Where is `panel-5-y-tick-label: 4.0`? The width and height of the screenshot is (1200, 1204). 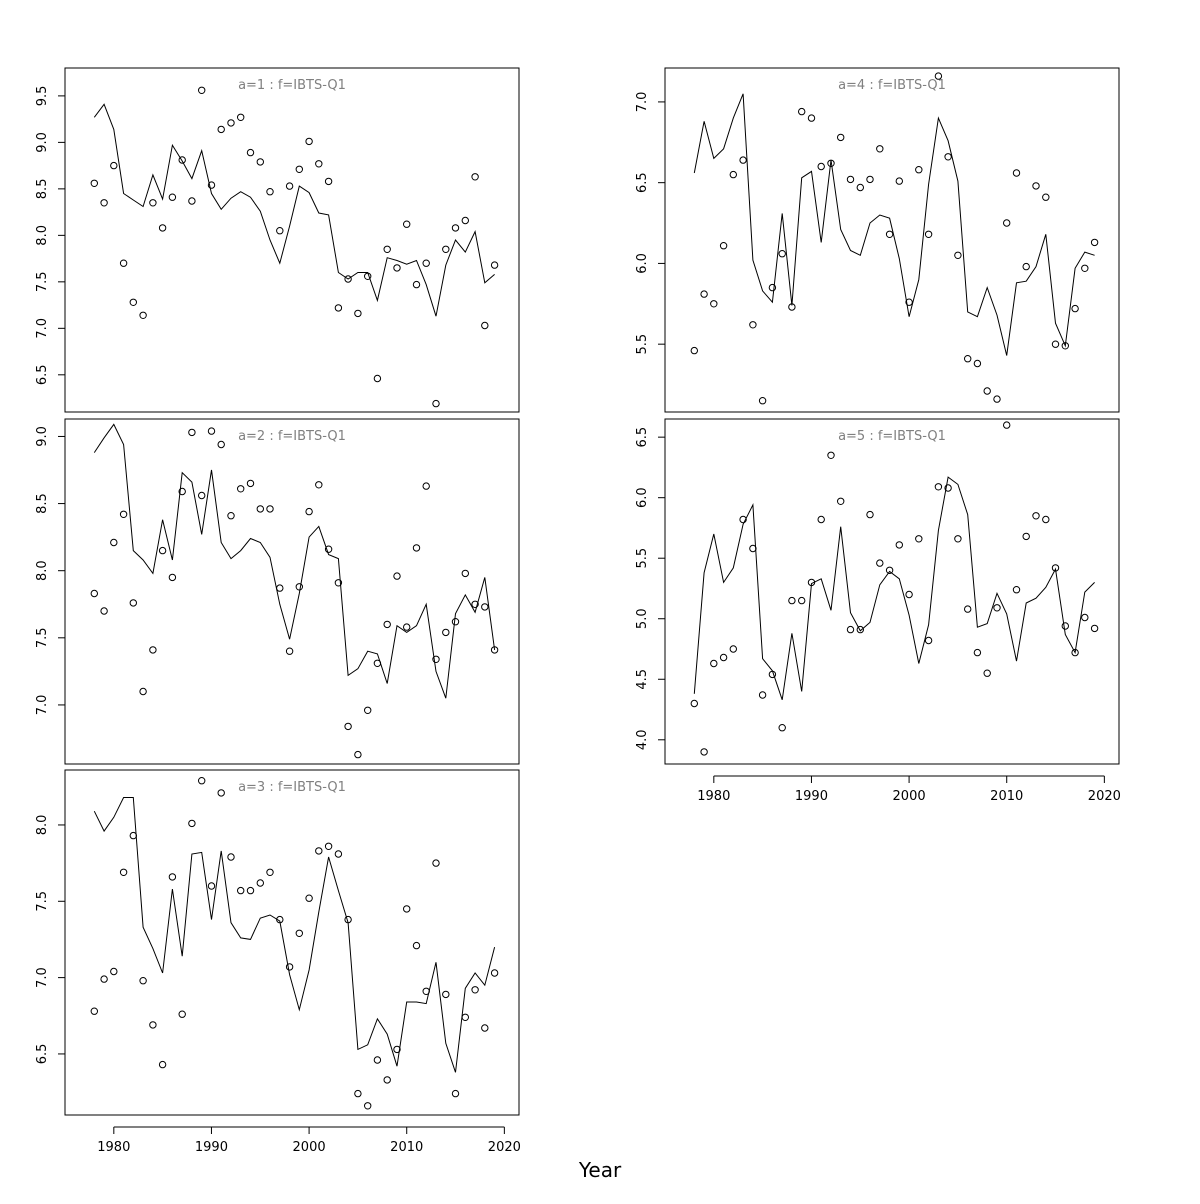 panel-5-y-tick-label: 4.0 is located at coordinates (642, 739).